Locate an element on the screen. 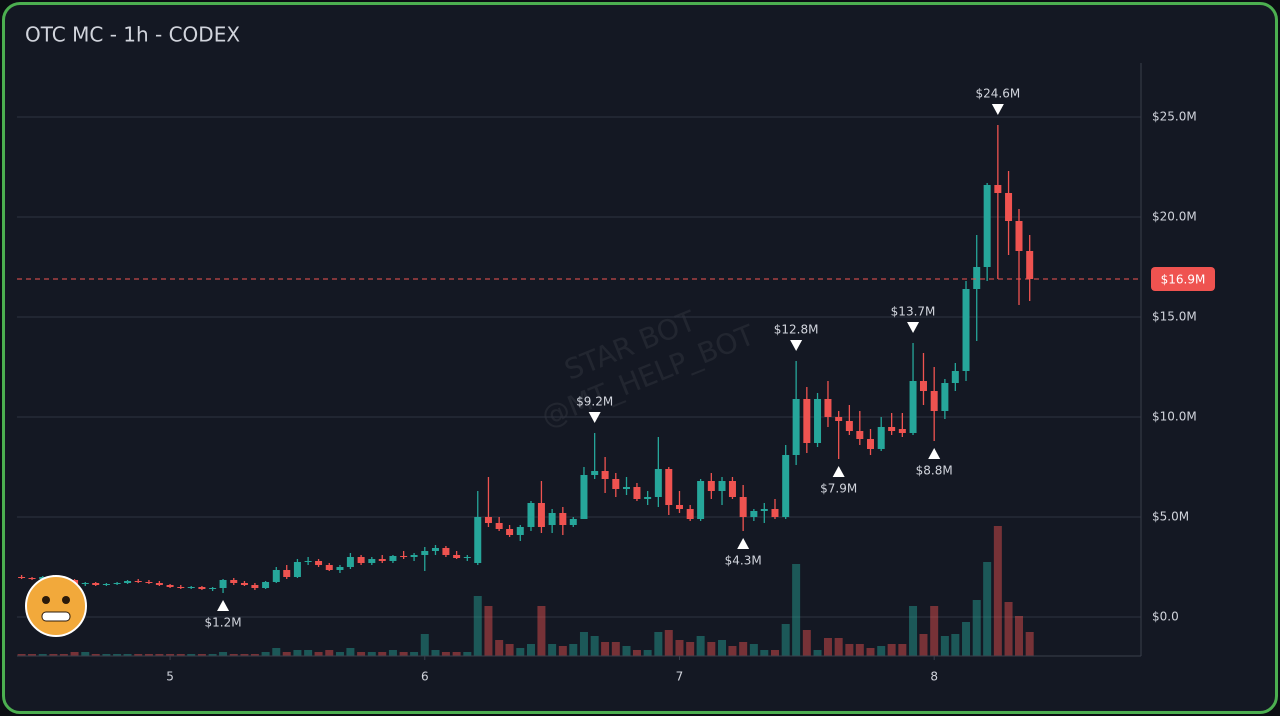  logo-eye is located at coordinates (66, 600).